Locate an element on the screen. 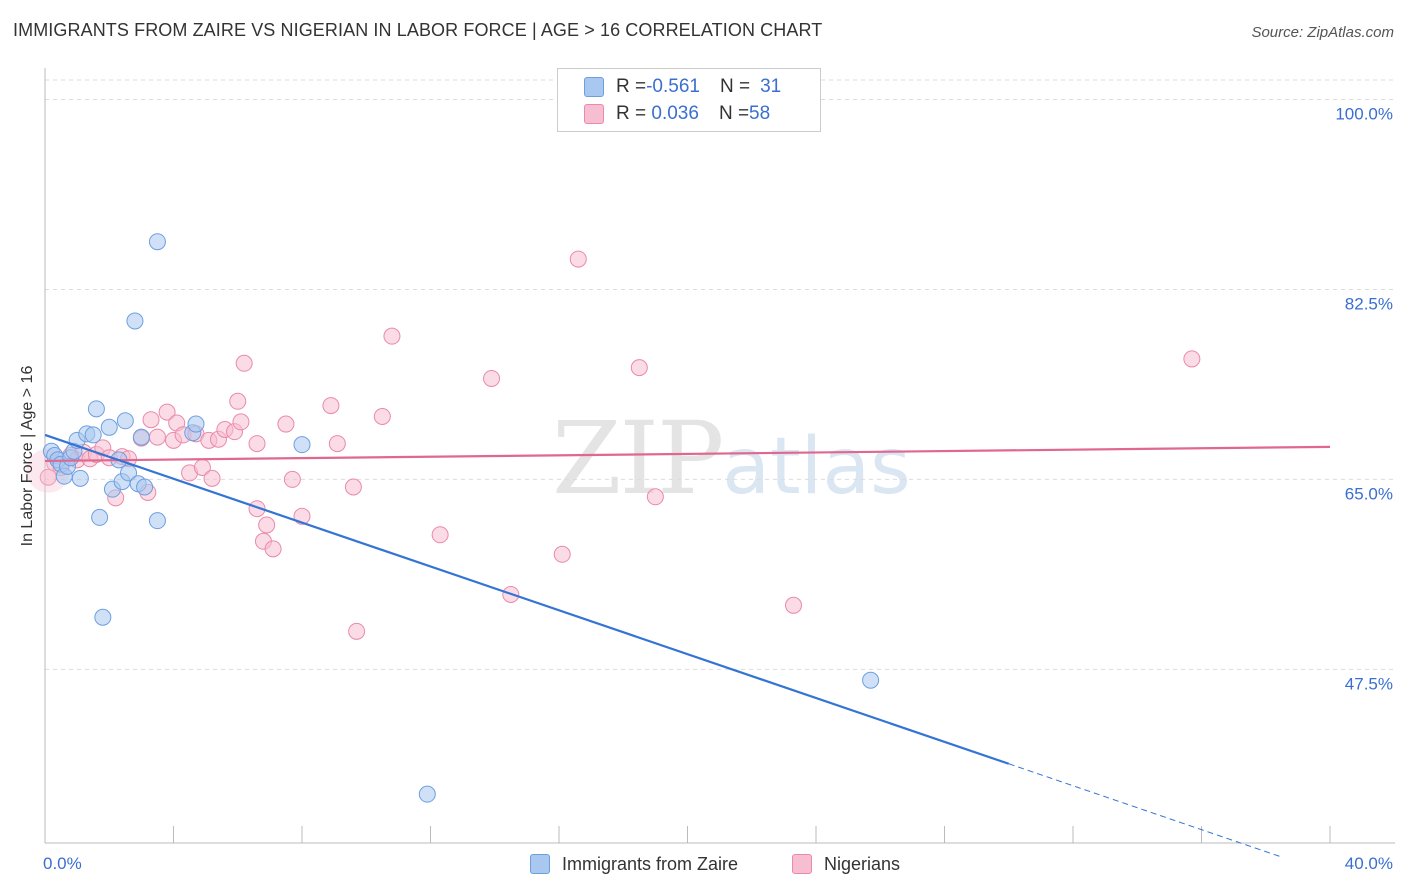 The image size is (1406, 892). watermark: ZIPatlas is located at coordinates (731, 458).